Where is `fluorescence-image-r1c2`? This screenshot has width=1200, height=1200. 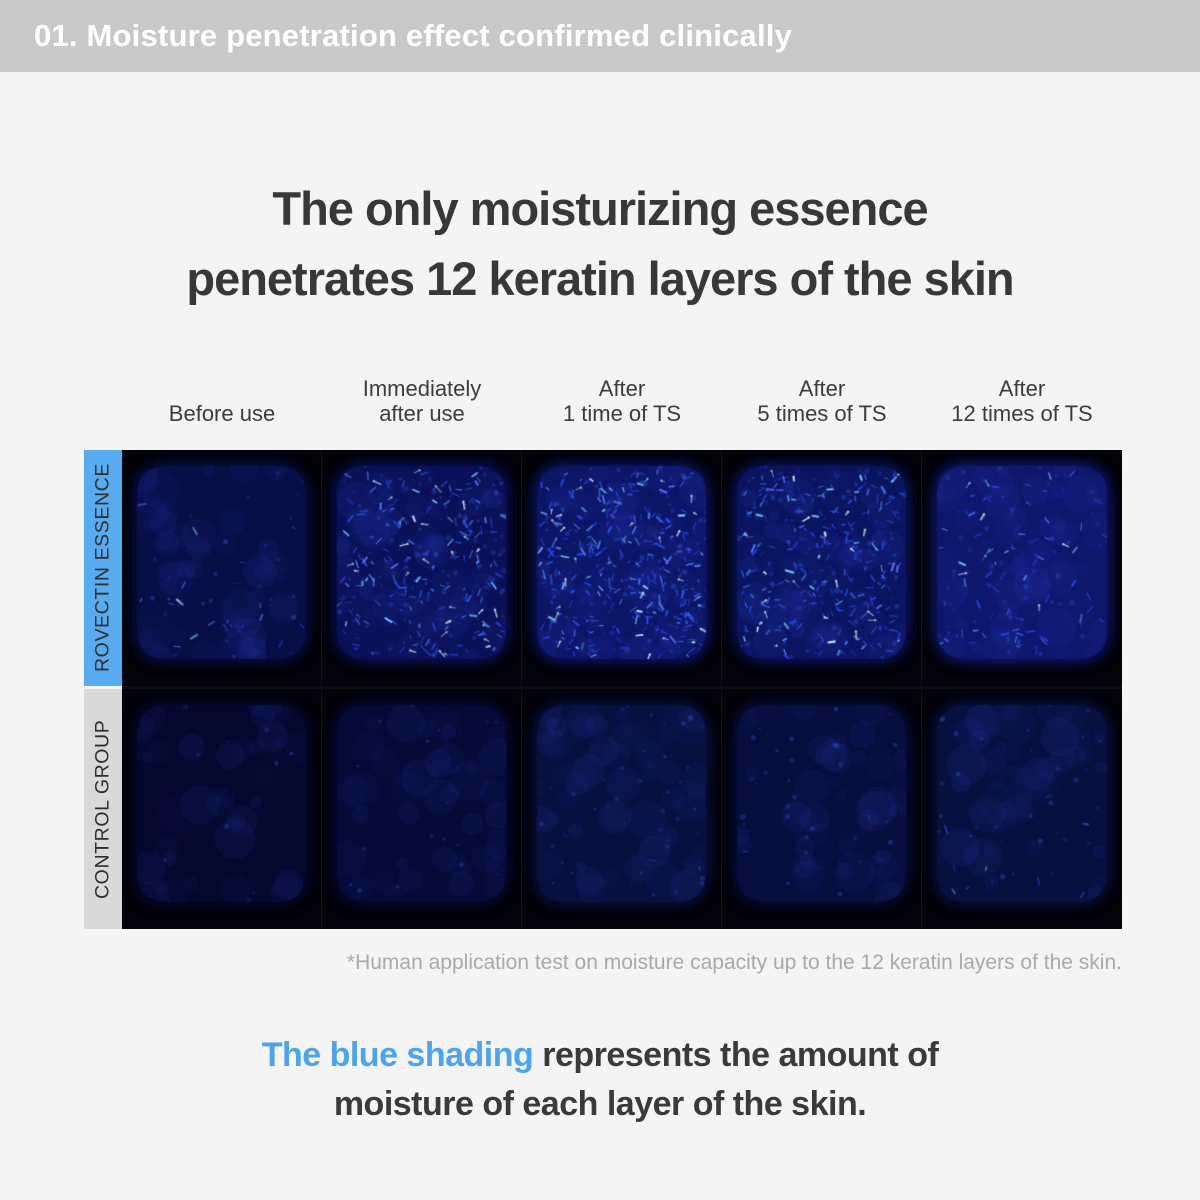 fluorescence-image-r1c2 is located at coordinates (422, 568).